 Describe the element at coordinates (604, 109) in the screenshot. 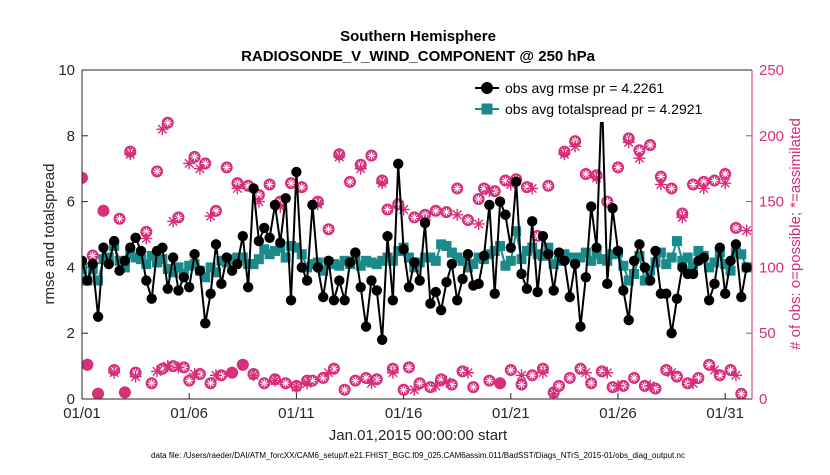

I see `legend-spread-label: obs avg totalspread pr = 4.2921` at that location.